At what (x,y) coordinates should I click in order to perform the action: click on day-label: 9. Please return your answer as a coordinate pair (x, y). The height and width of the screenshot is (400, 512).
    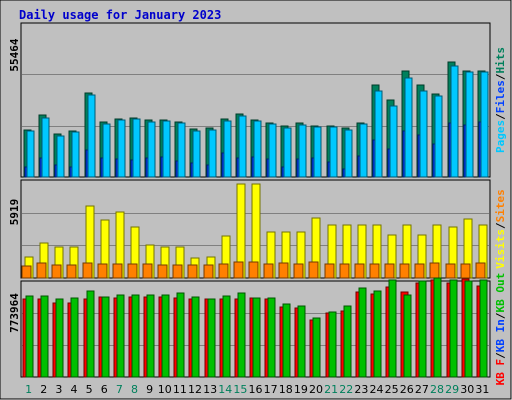
    Looking at the image, I should click on (149, 389).